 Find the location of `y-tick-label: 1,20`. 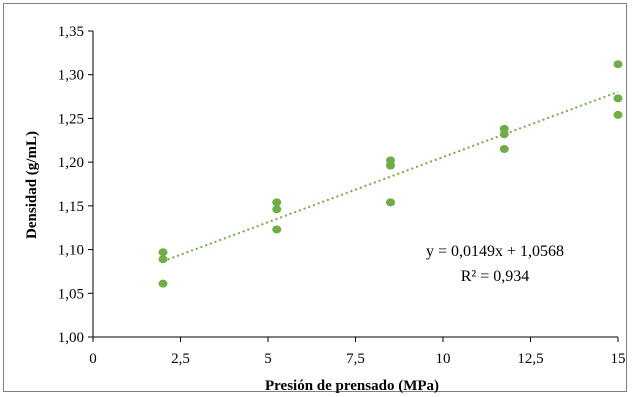

y-tick-label: 1,20 is located at coordinates (71, 163).